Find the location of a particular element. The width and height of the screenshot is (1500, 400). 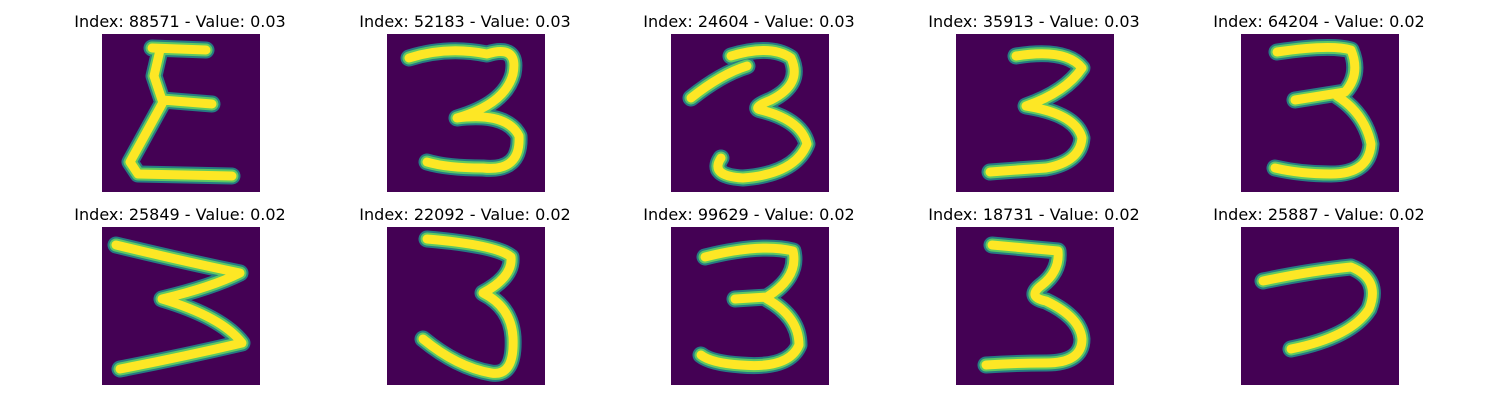

digit-panel-8: Index: 99629 - Value: 0.02 is located at coordinates (749, 300).